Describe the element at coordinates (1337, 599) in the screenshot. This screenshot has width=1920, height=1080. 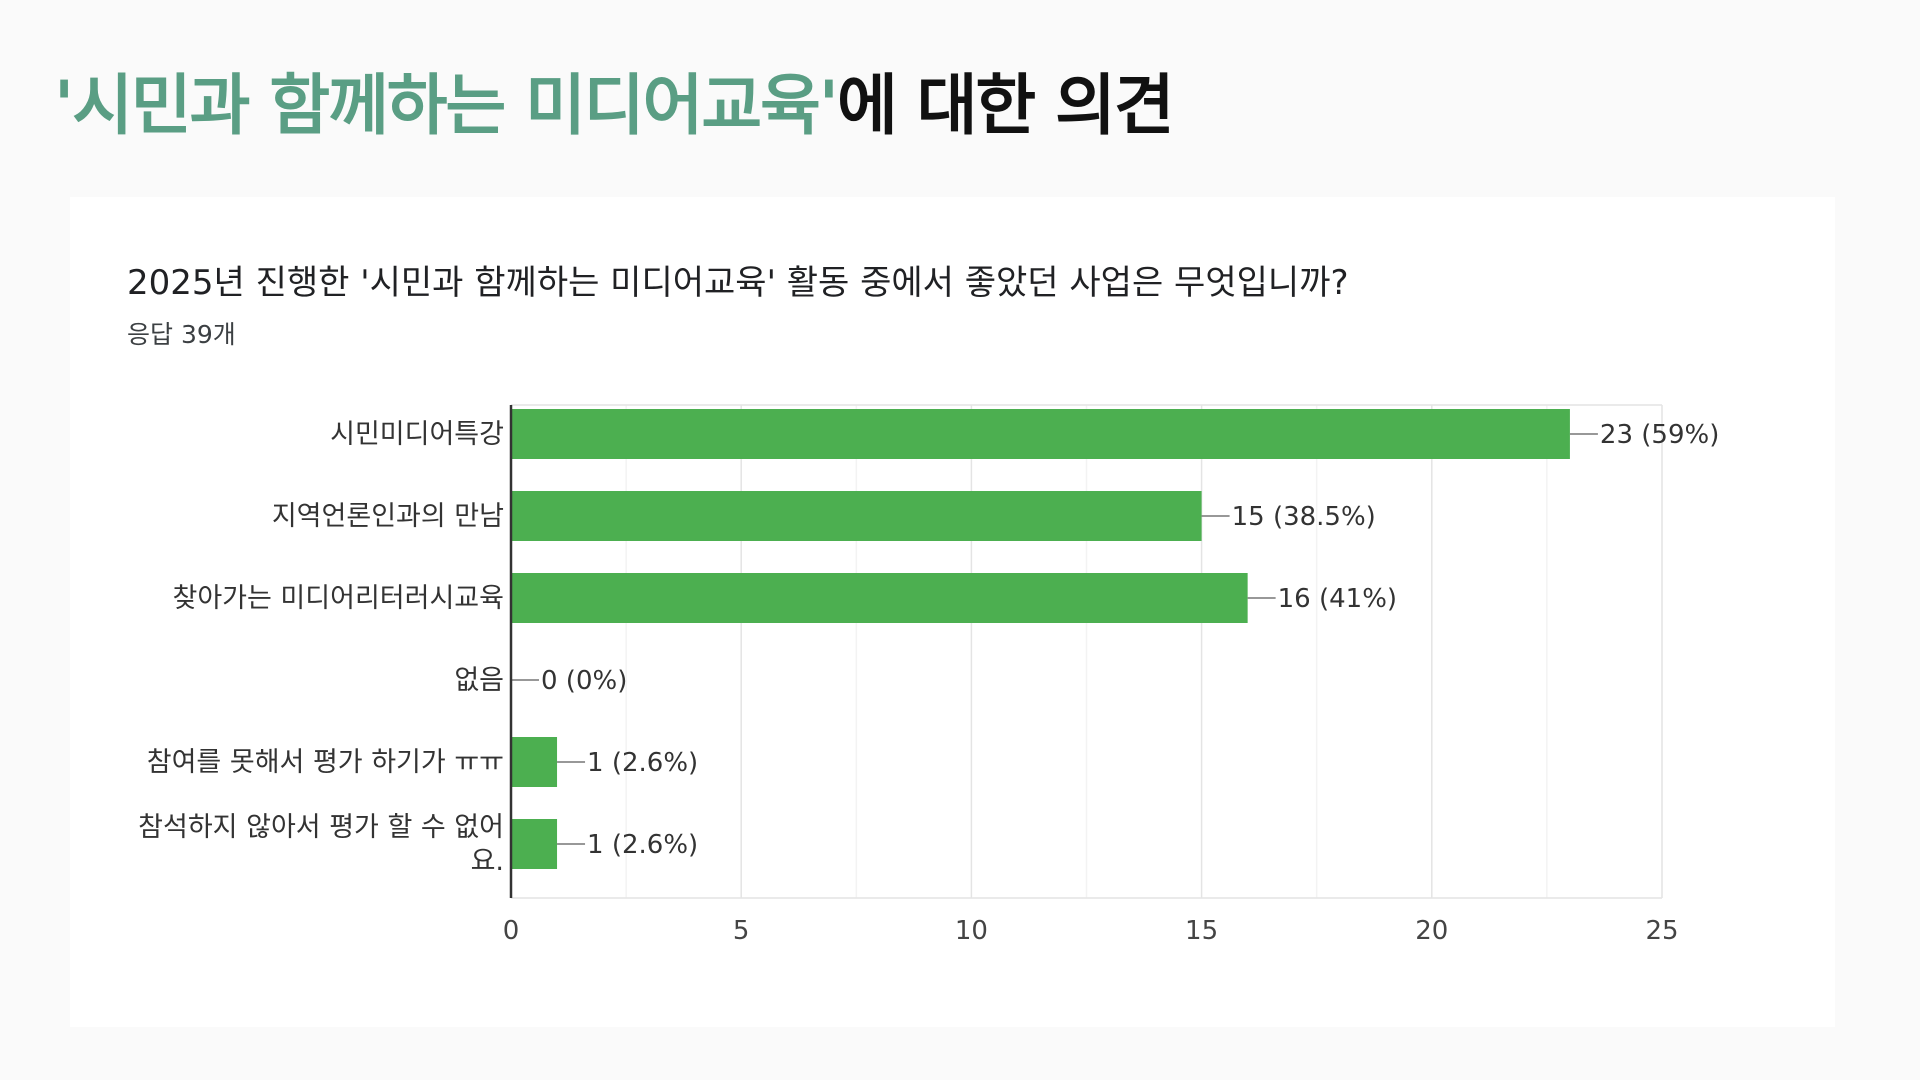
I see `bar-value-label: 16 (41%)` at that location.